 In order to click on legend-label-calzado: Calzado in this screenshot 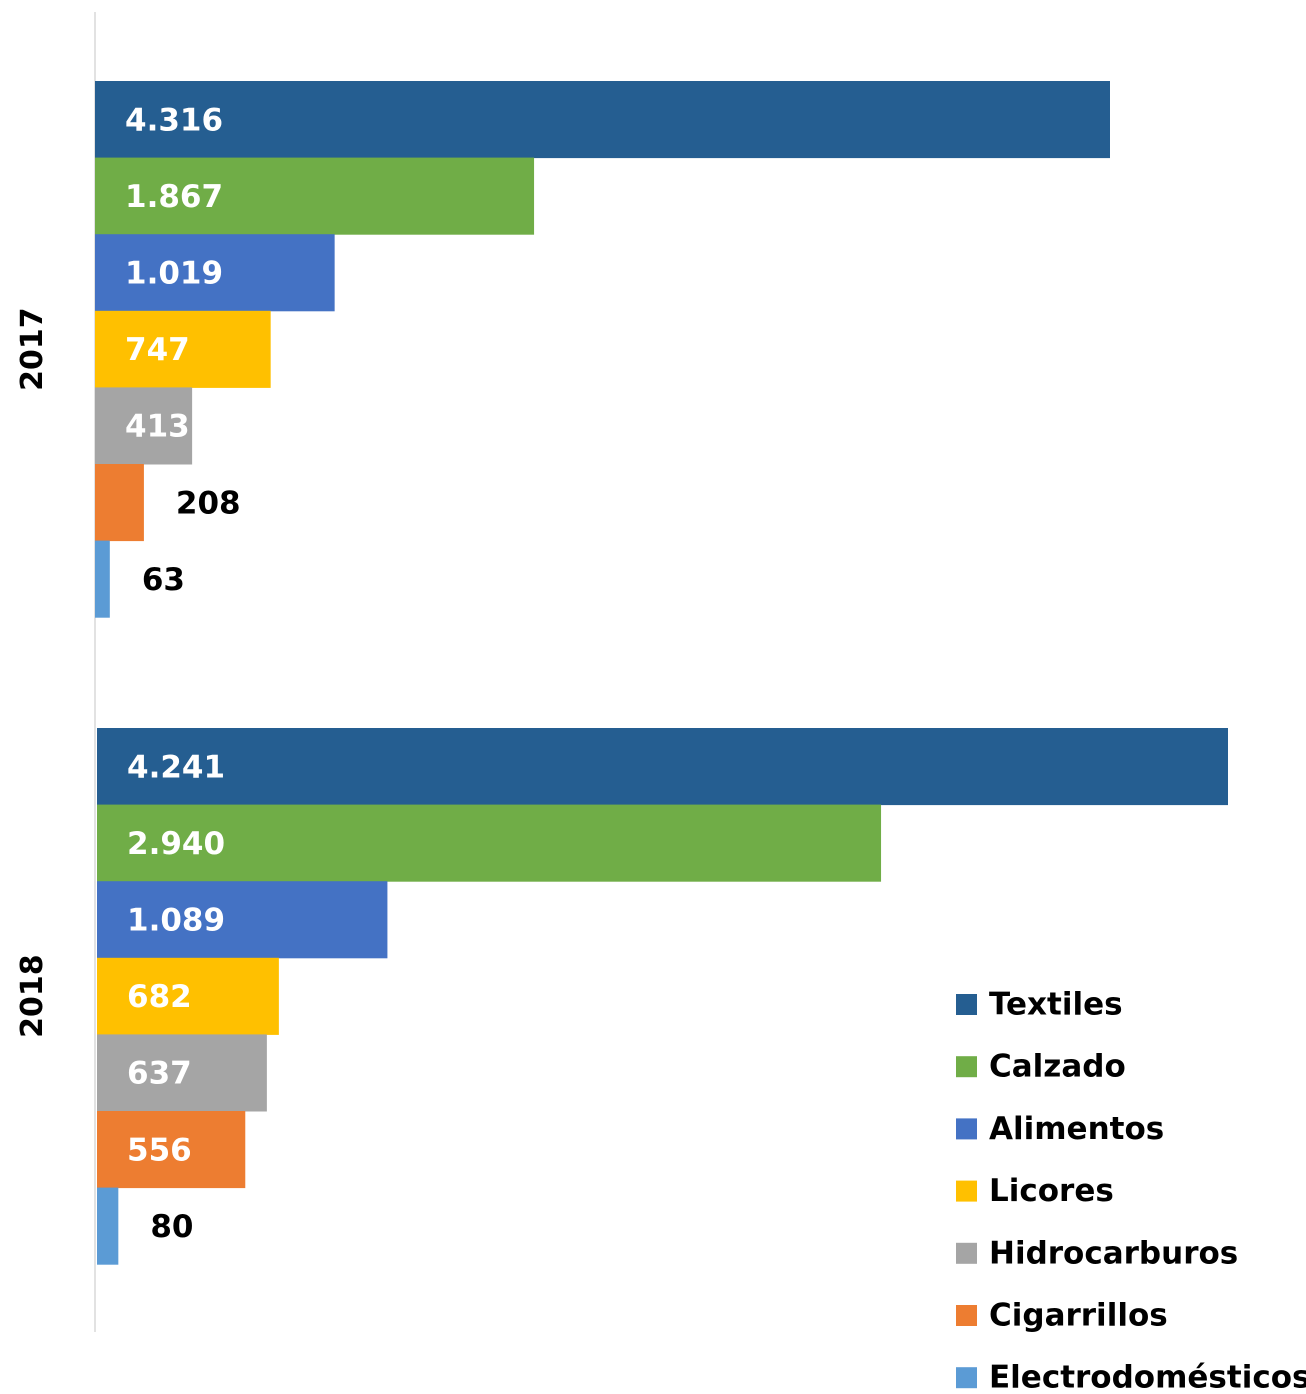, I will do `click(1057, 1067)`.